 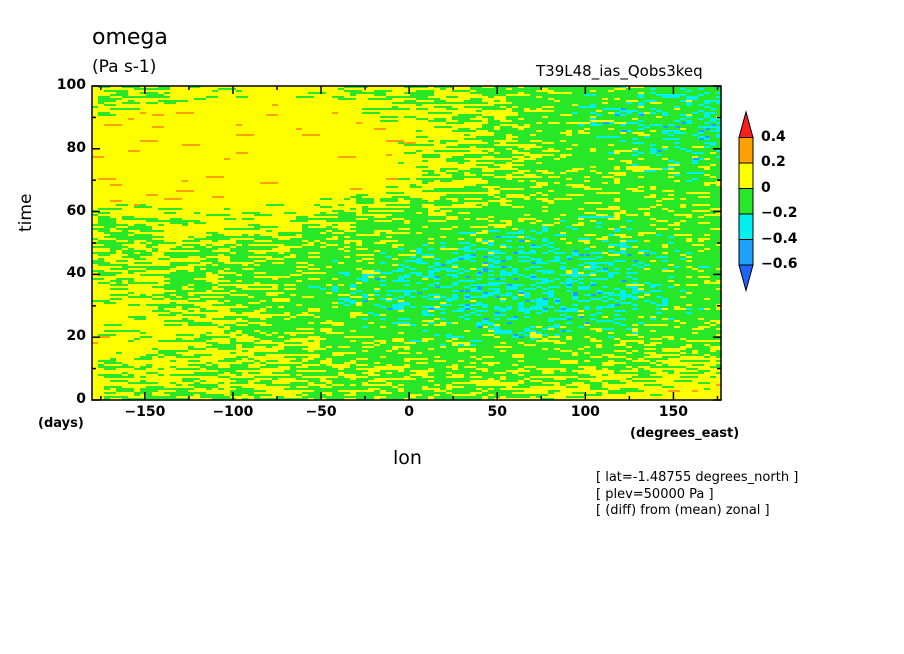 What do you see at coordinates (124, 67) in the screenshot?
I see `chart-units: (Pa s-1)` at bounding box center [124, 67].